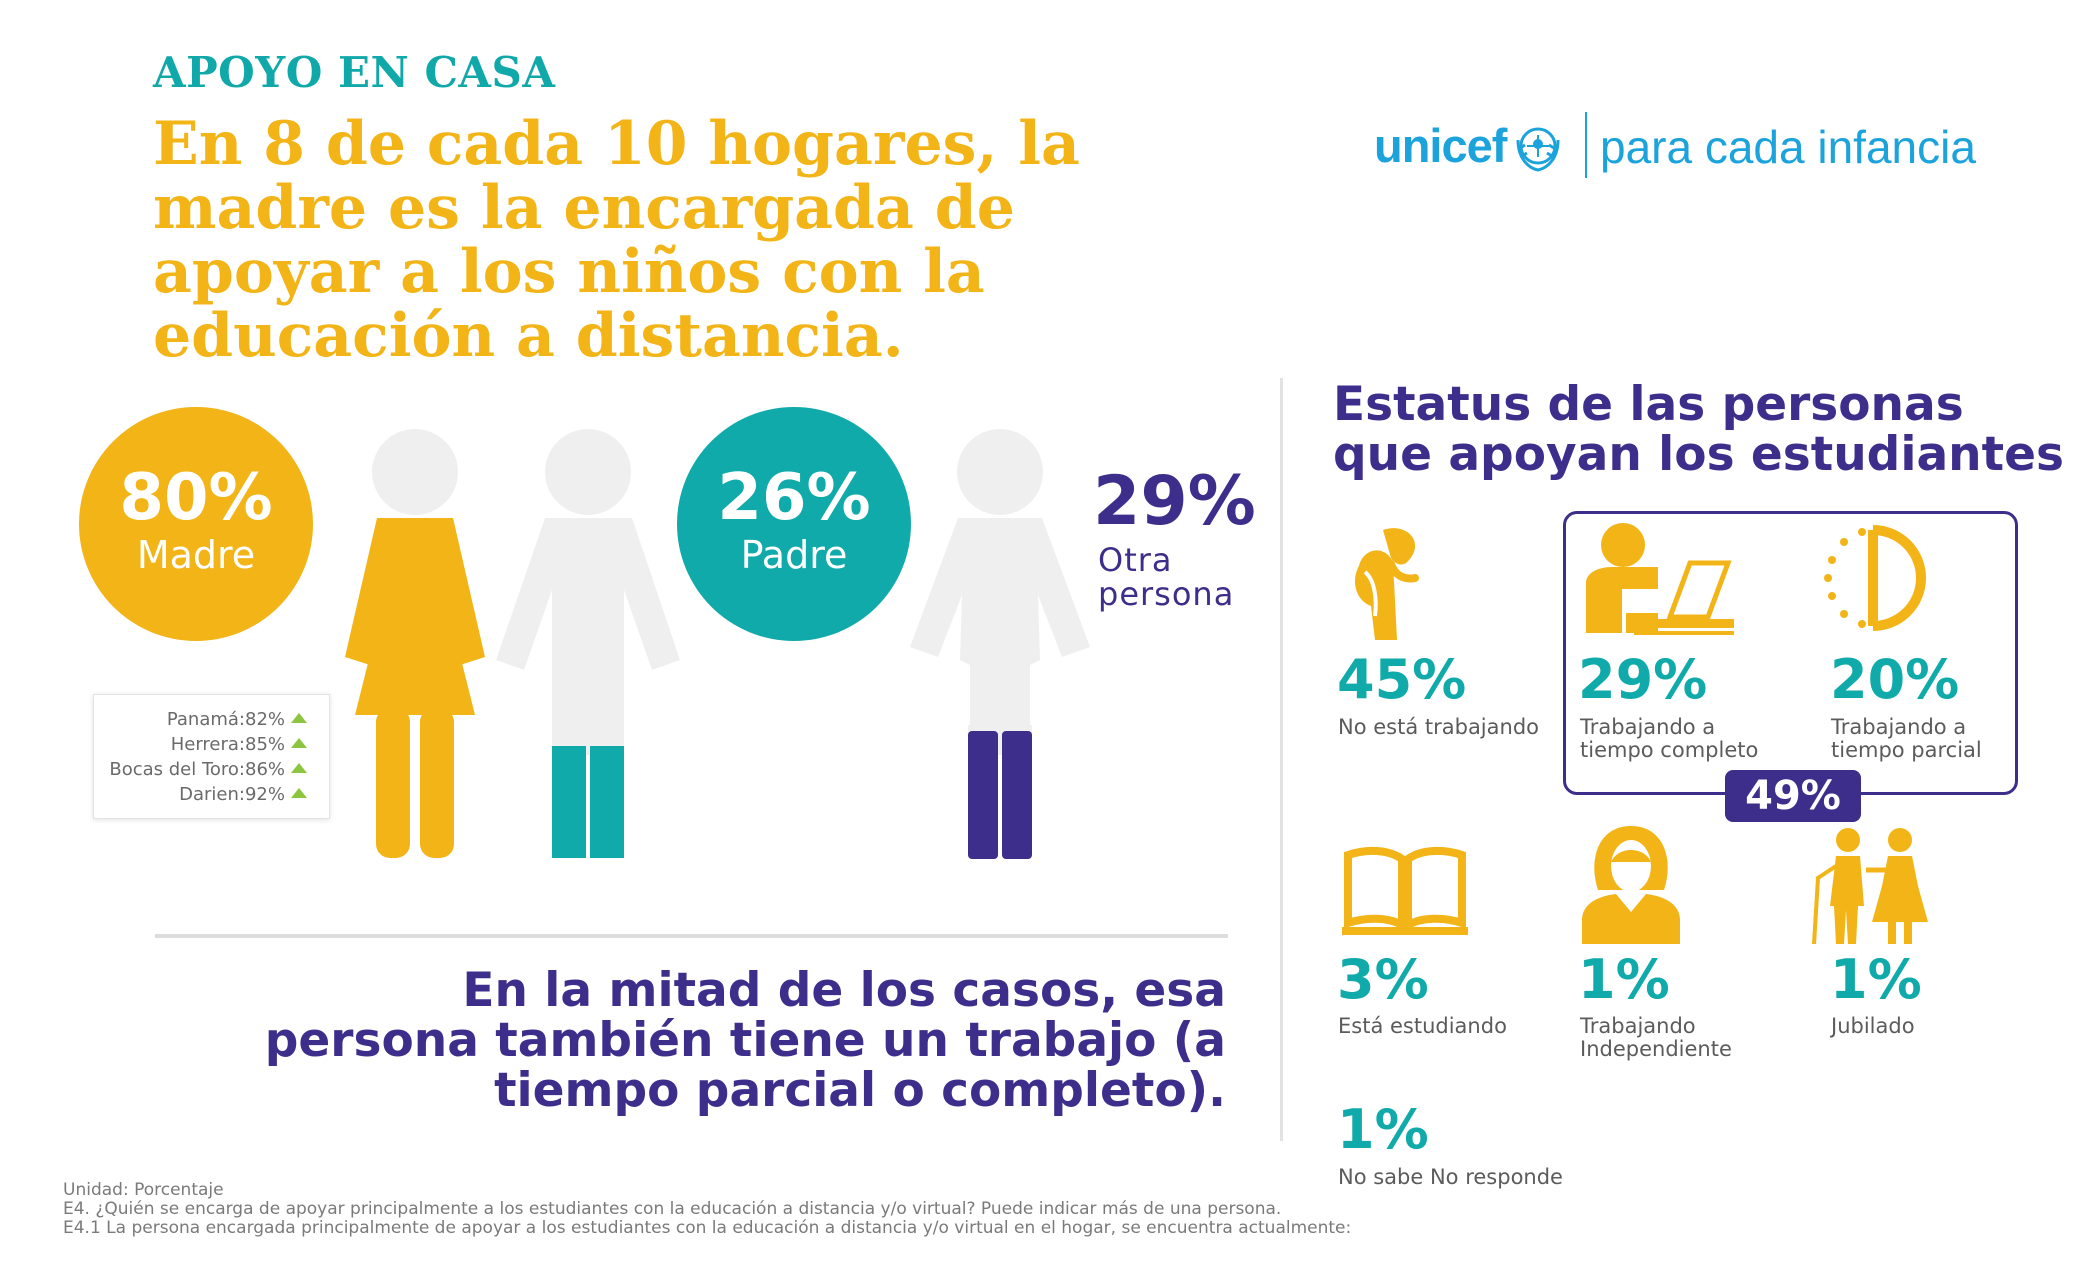  Describe the element at coordinates (1387, 584) in the screenshot. I see `tired-person-icon` at that location.